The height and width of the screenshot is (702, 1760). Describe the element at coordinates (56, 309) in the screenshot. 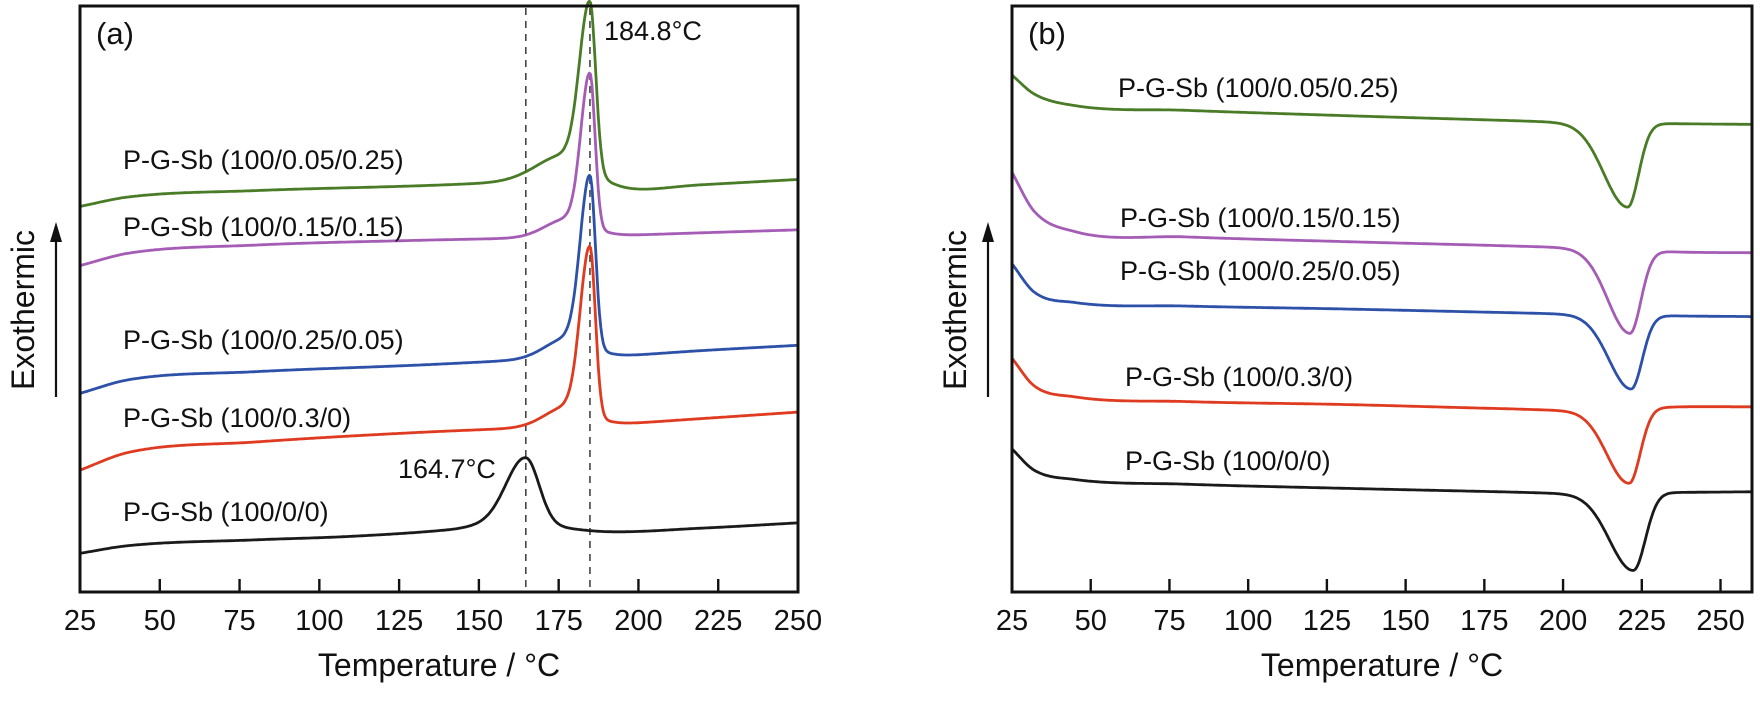

I see `panel-a-exothermic-arrow` at that location.